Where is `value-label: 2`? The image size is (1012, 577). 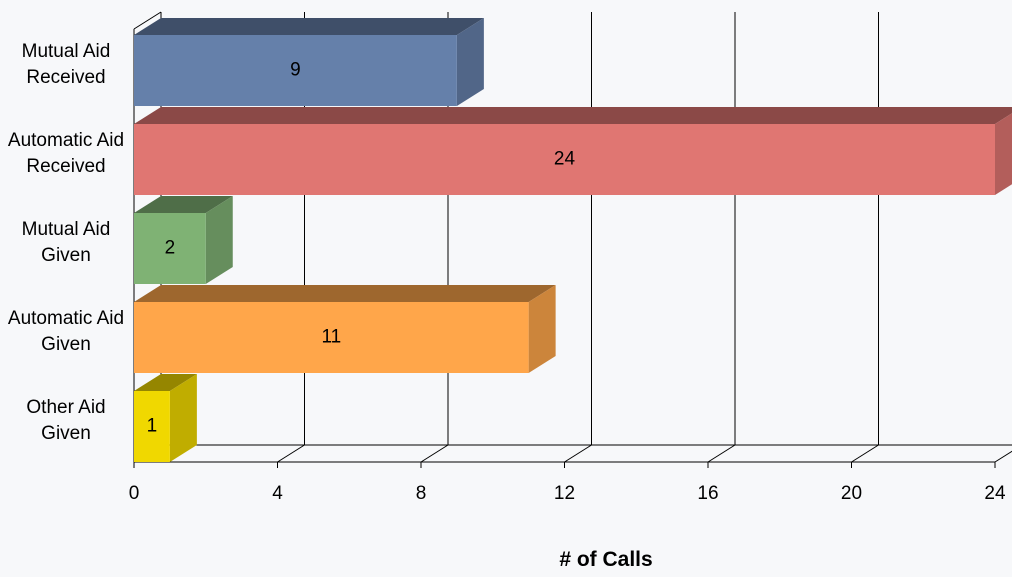
value-label: 2 is located at coordinates (170, 248).